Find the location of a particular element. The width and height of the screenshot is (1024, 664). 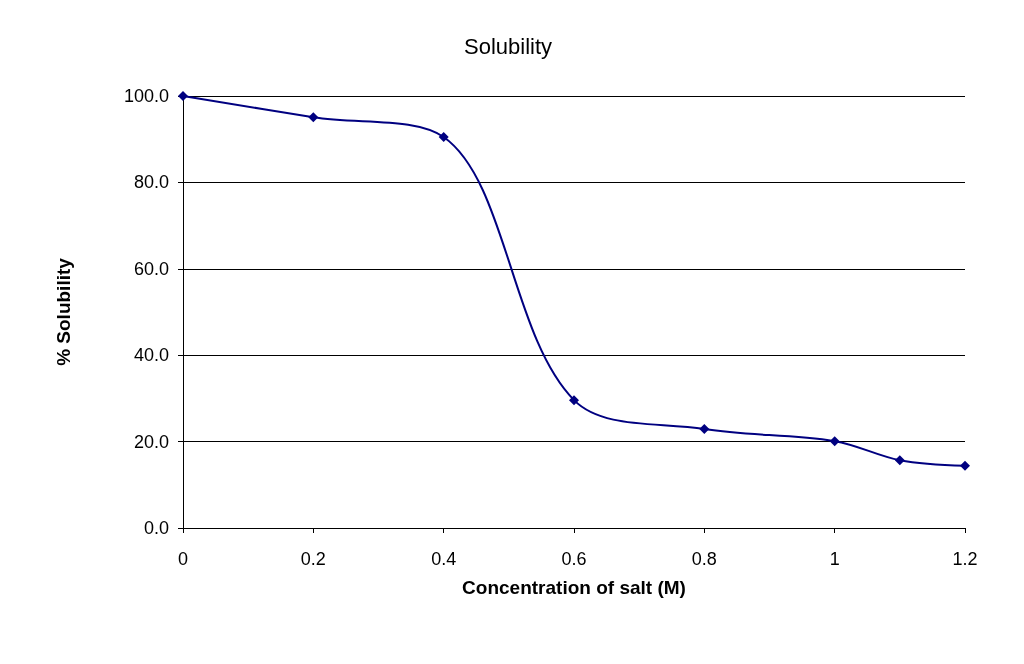

x-tick-label: 0.2 is located at coordinates (313, 559).